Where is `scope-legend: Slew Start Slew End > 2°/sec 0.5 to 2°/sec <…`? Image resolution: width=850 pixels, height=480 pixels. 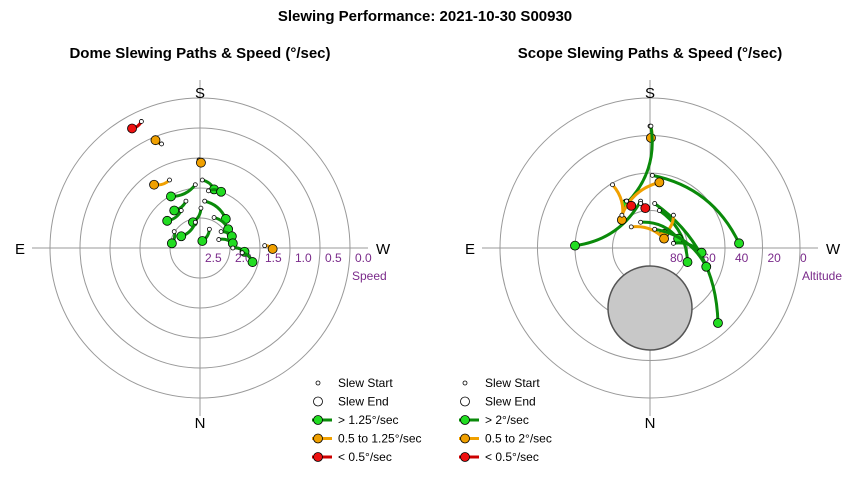
scope-legend: Slew Start Slew End > 2°/sec 0.5 to 2°/sec <… is located at coordinates (505, 420).